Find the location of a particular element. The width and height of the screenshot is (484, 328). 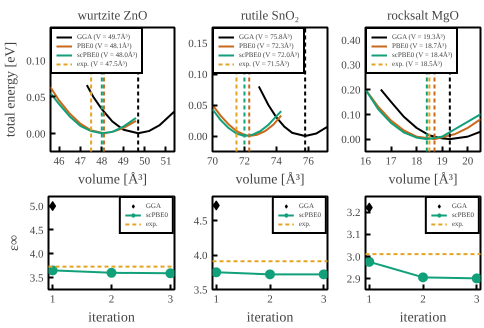

x-tick-label: 18 is located at coordinates (417, 162).